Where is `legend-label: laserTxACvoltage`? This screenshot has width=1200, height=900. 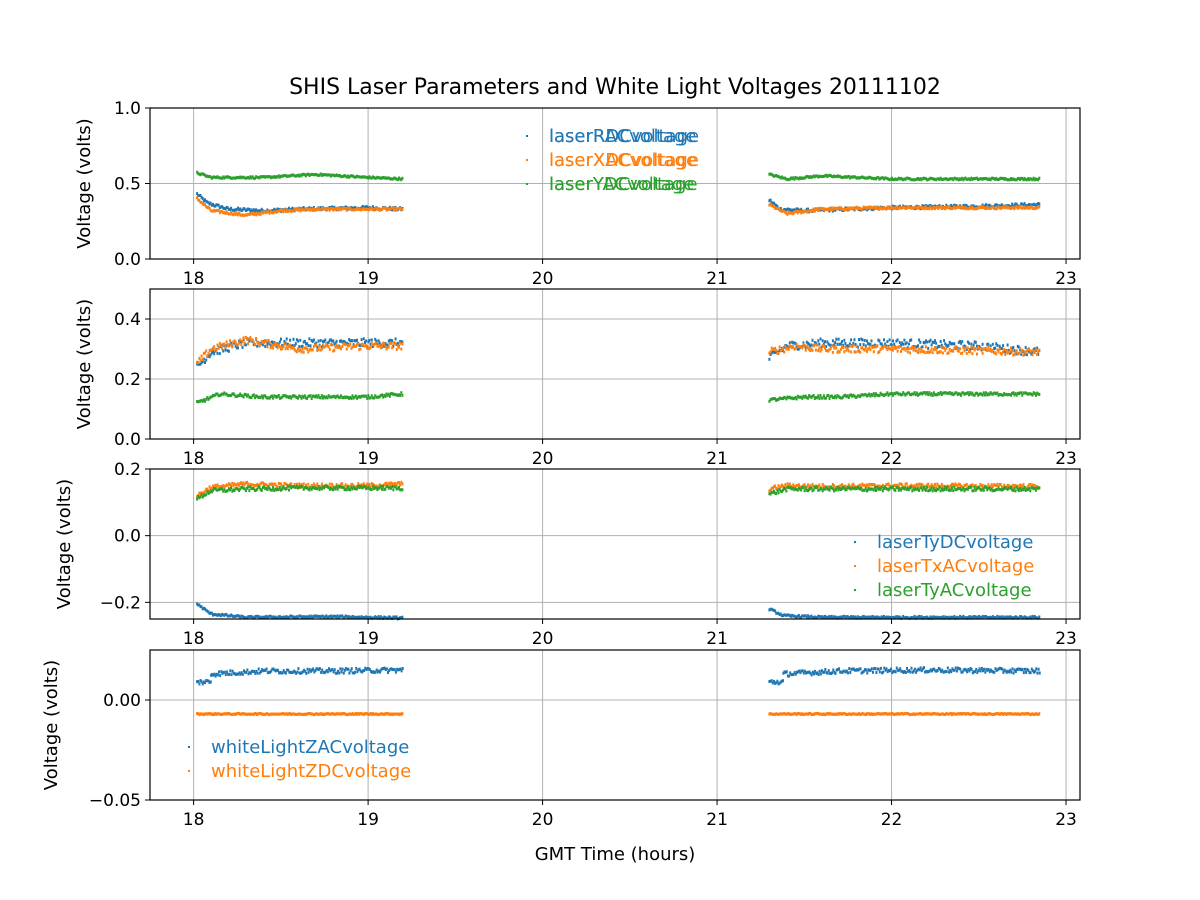
legend-label: laserTxACvoltage is located at coordinates (955, 566).